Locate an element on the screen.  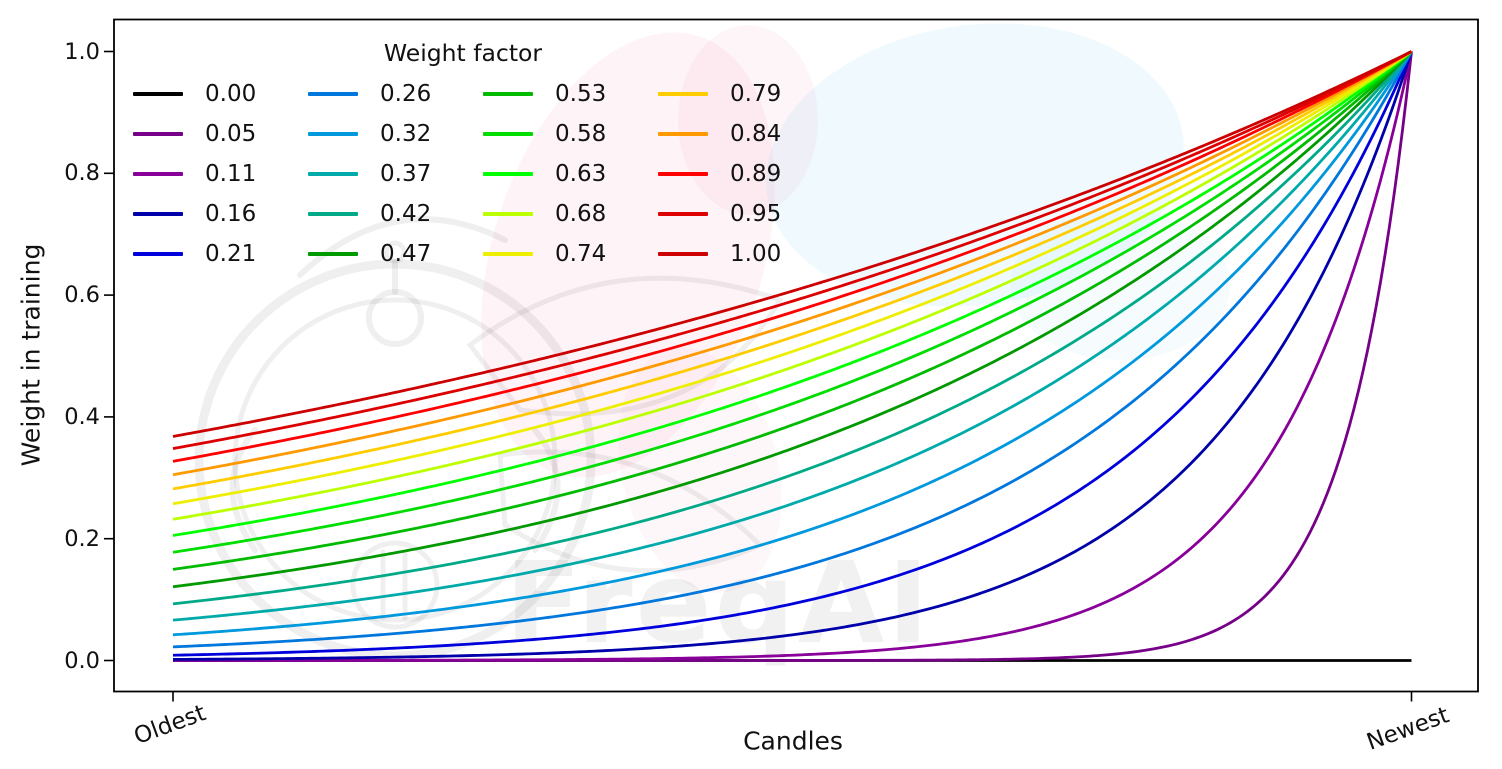
legend-entry-label: 0.42 is located at coordinates (406, 214).